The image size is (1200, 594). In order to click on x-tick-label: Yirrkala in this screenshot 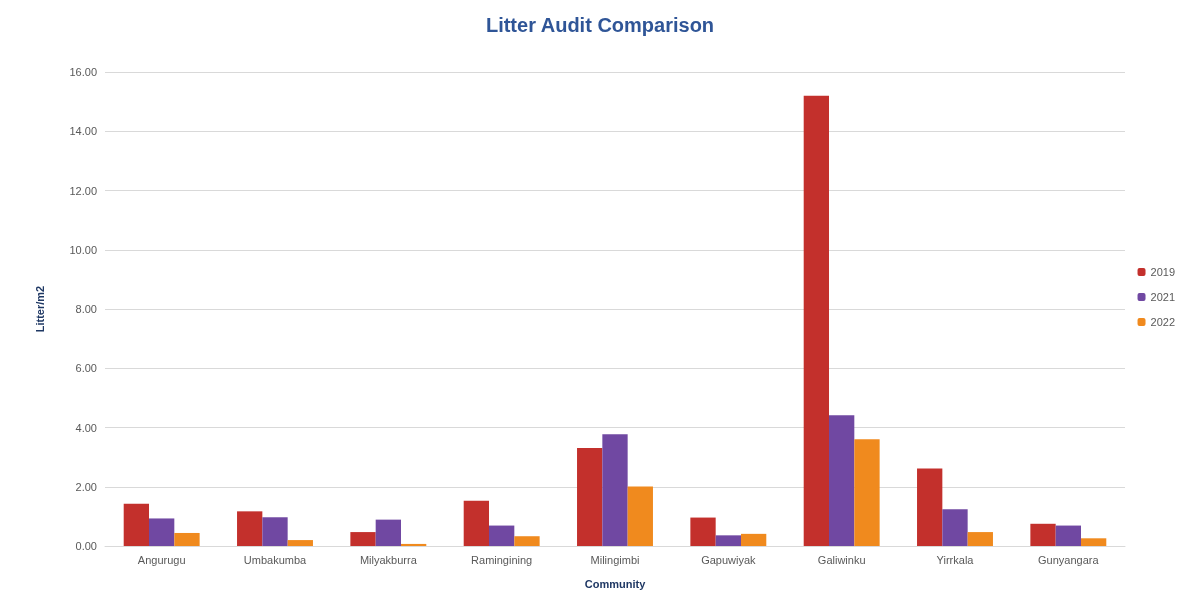, I will do `click(955, 559)`.